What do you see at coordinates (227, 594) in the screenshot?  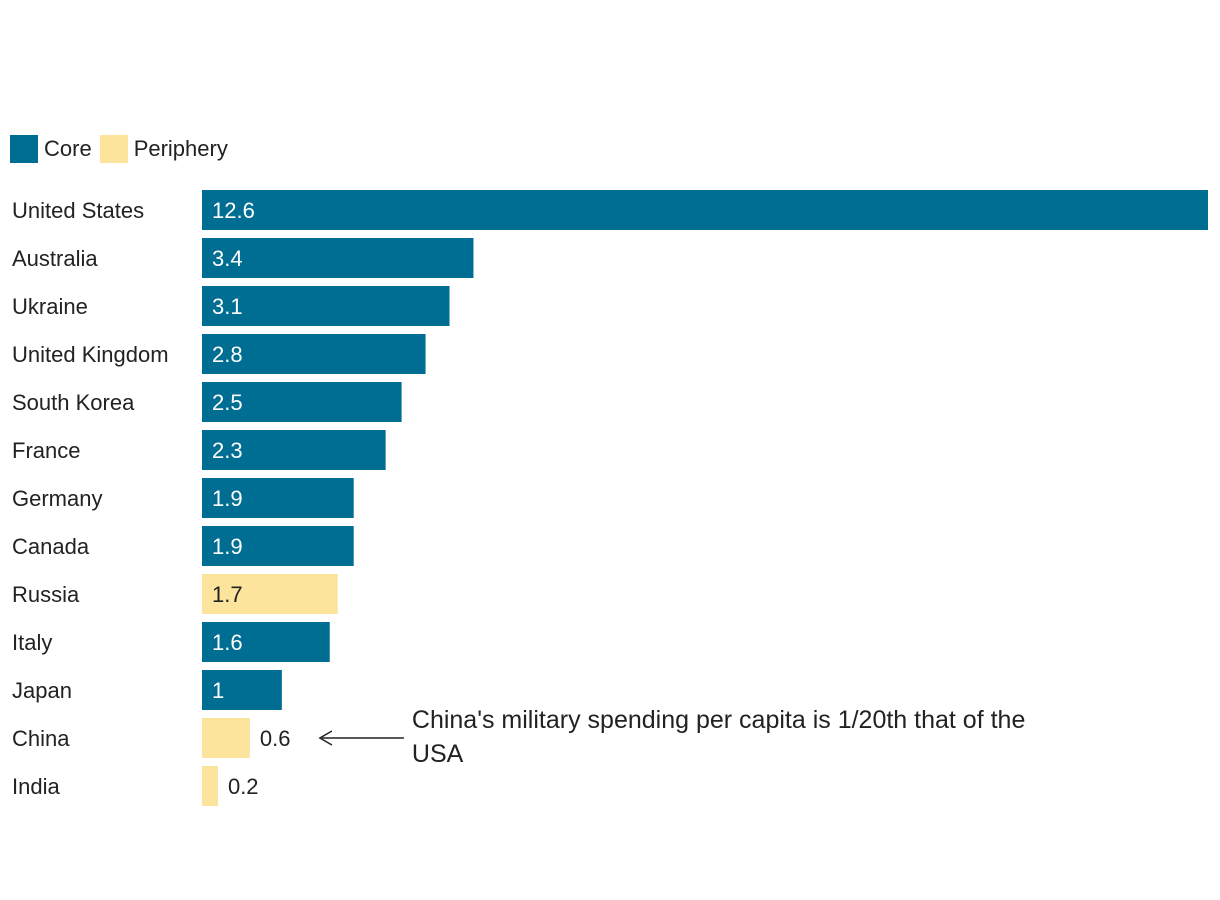 I see `data-label: 1.7` at bounding box center [227, 594].